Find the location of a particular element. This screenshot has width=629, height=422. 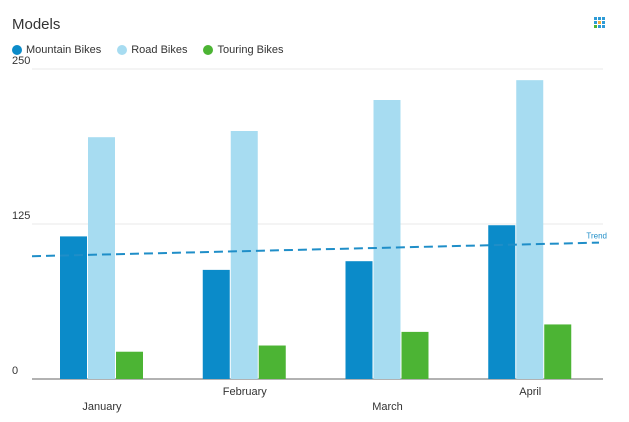

legend-label-mountain-bikes: Mountain Bikes is located at coordinates (64, 50).